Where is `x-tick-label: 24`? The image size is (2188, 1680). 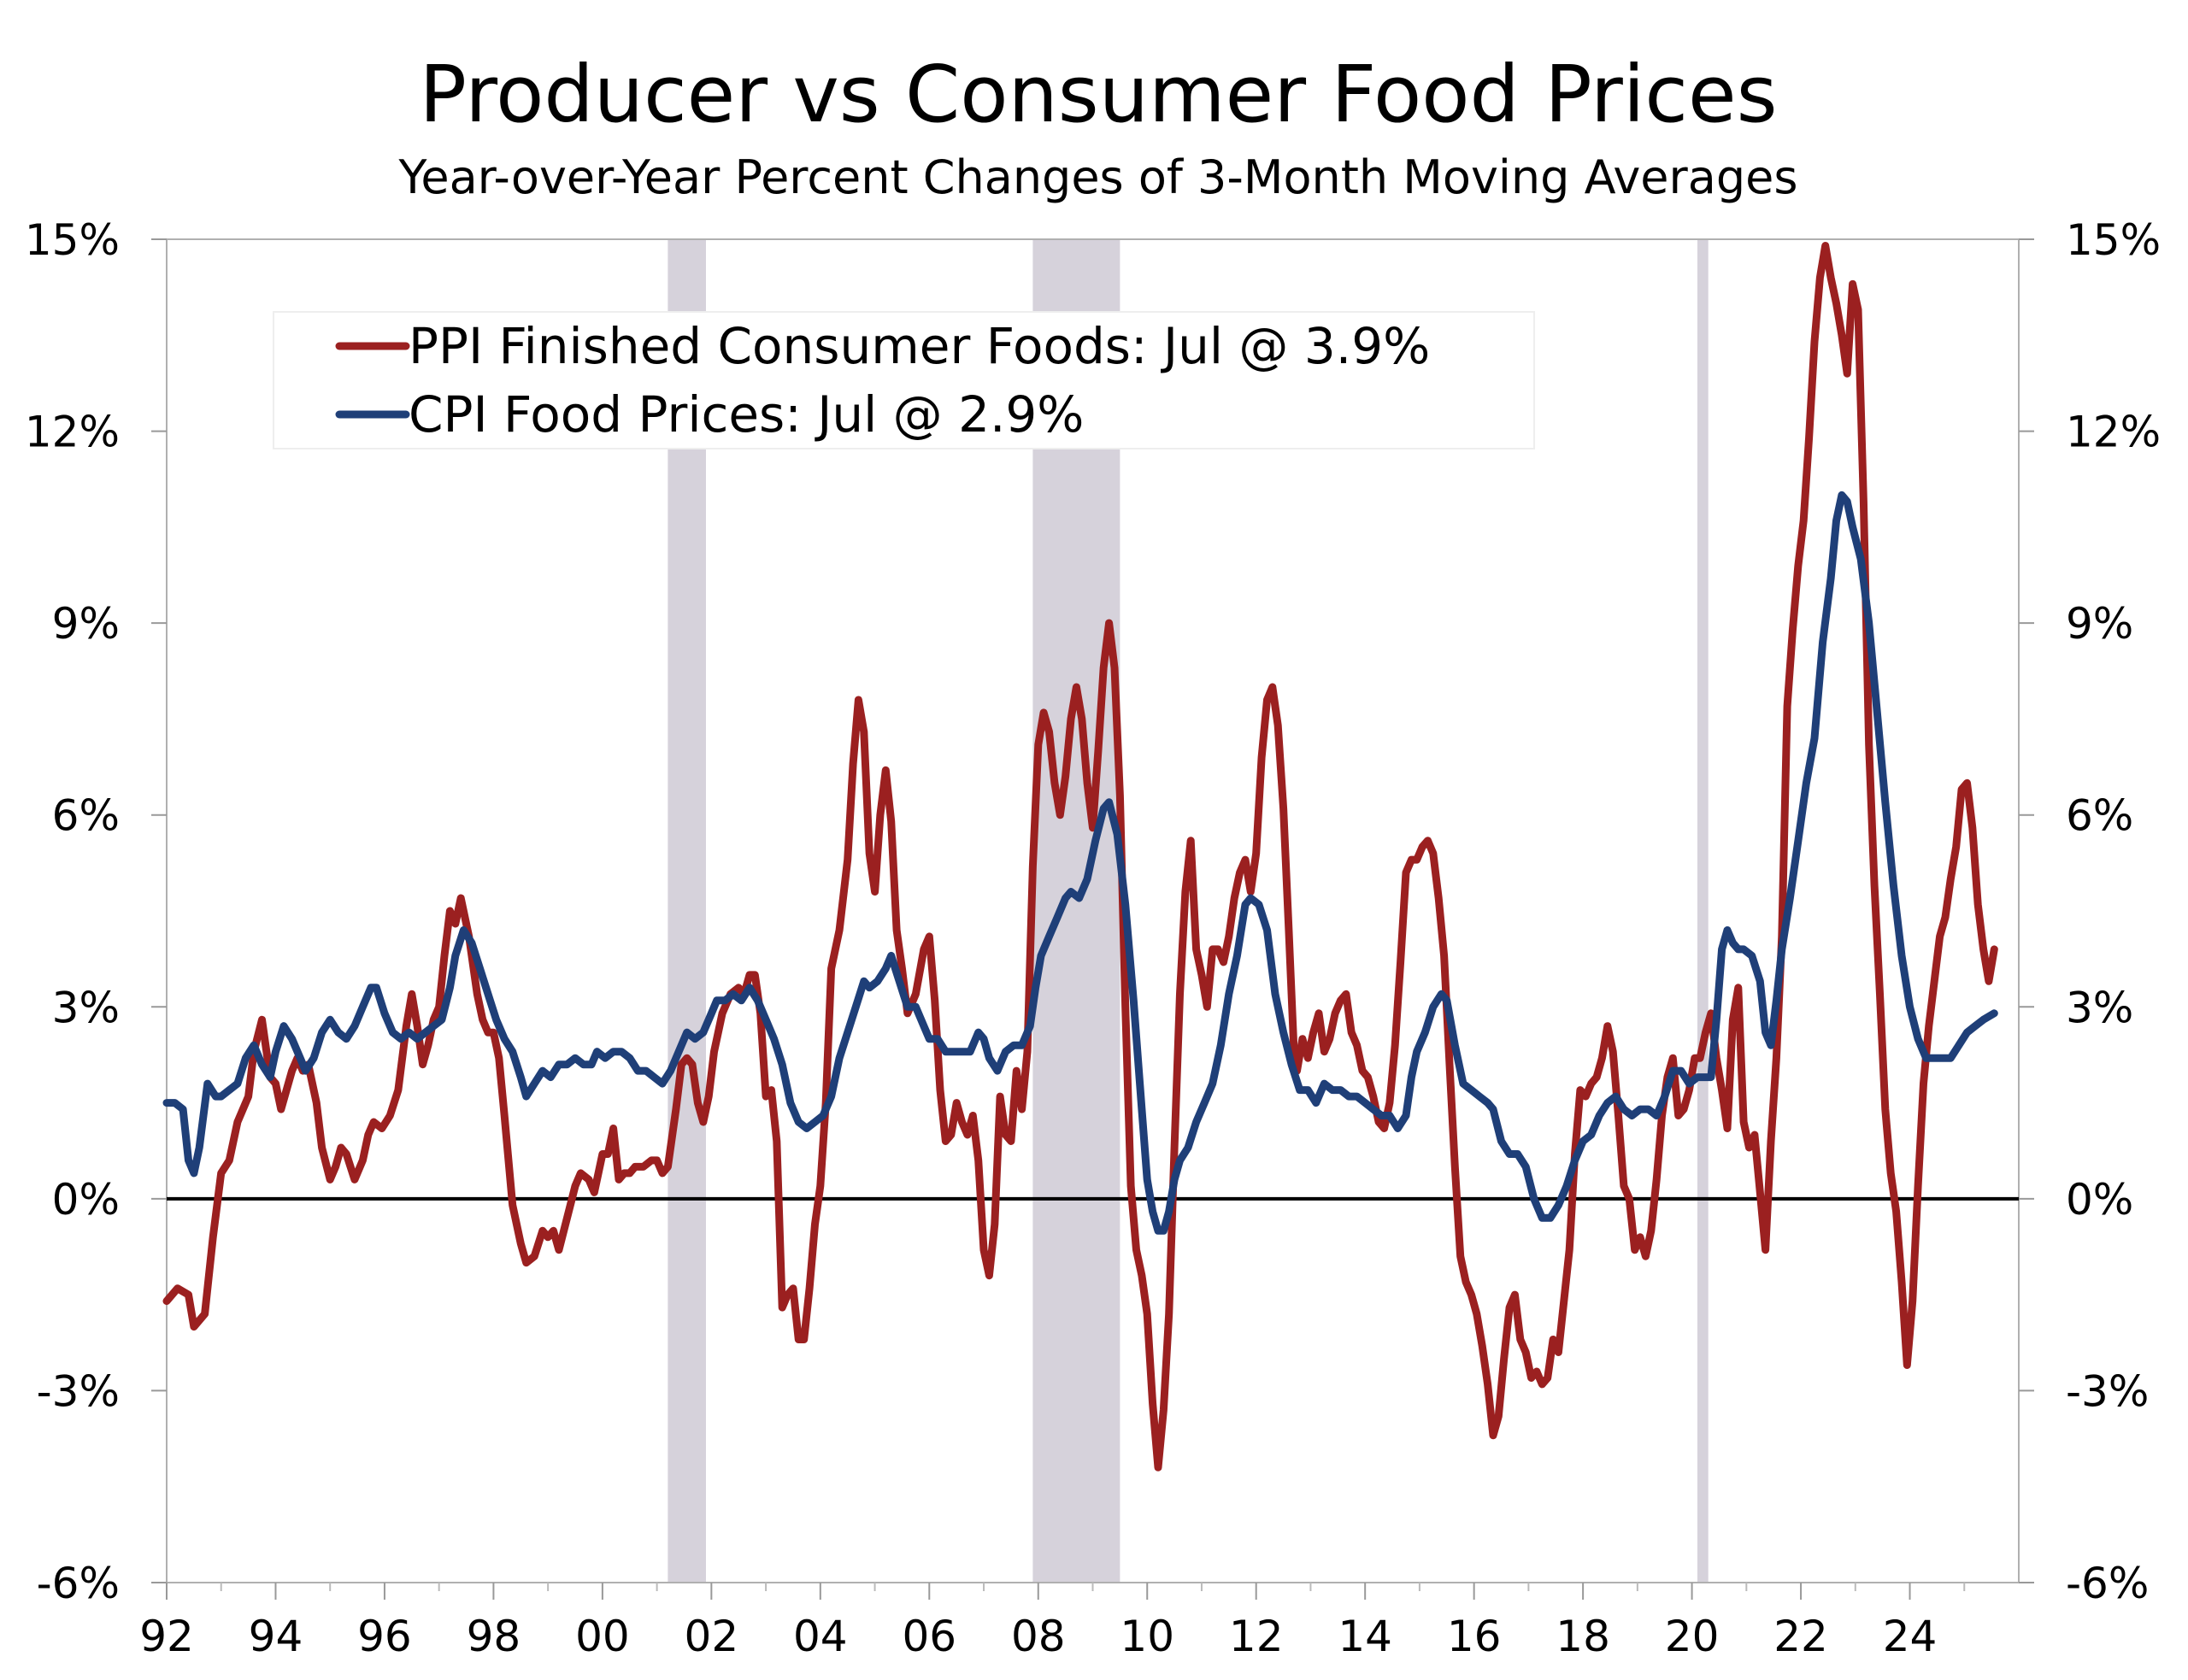 x-tick-label: 24 is located at coordinates (1911, 1636).